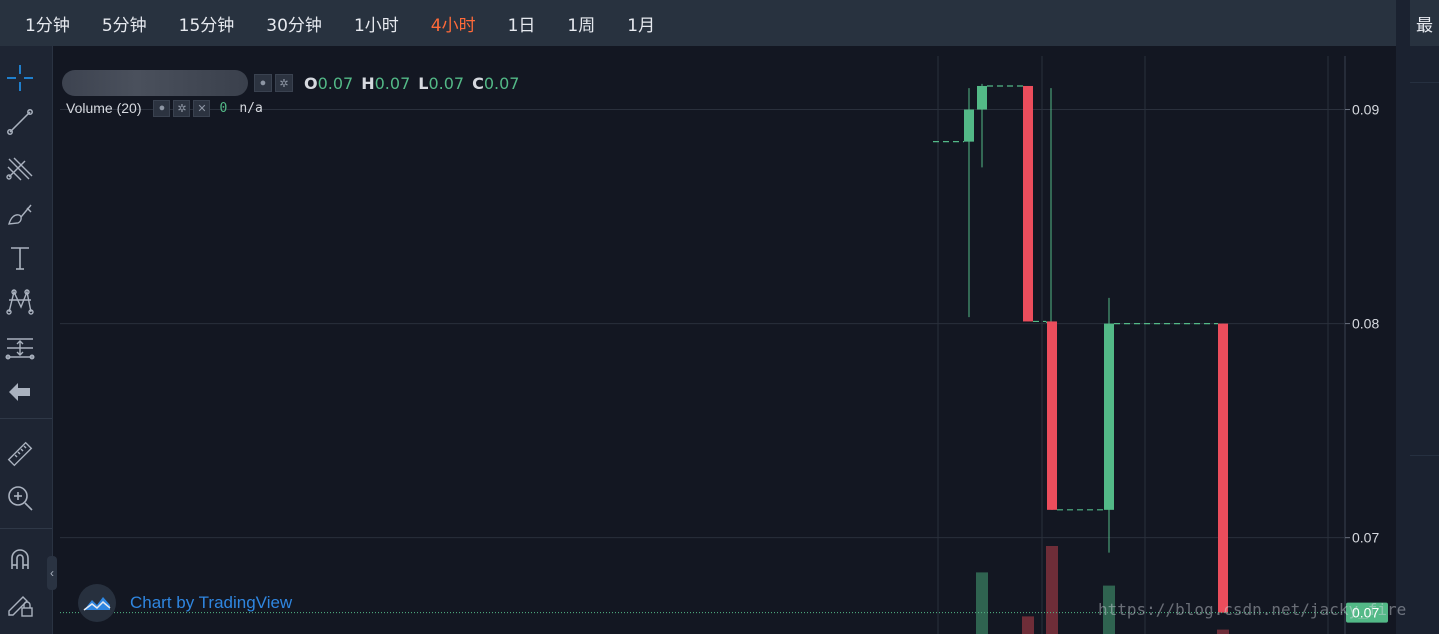  I want to click on magnet-icon, so click(20, 560).